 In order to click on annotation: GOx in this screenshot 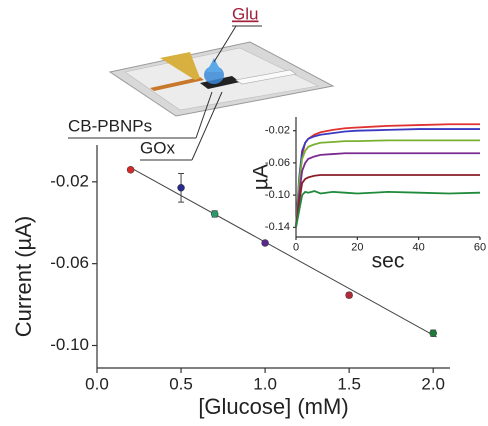, I will do `click(157, 147)`.